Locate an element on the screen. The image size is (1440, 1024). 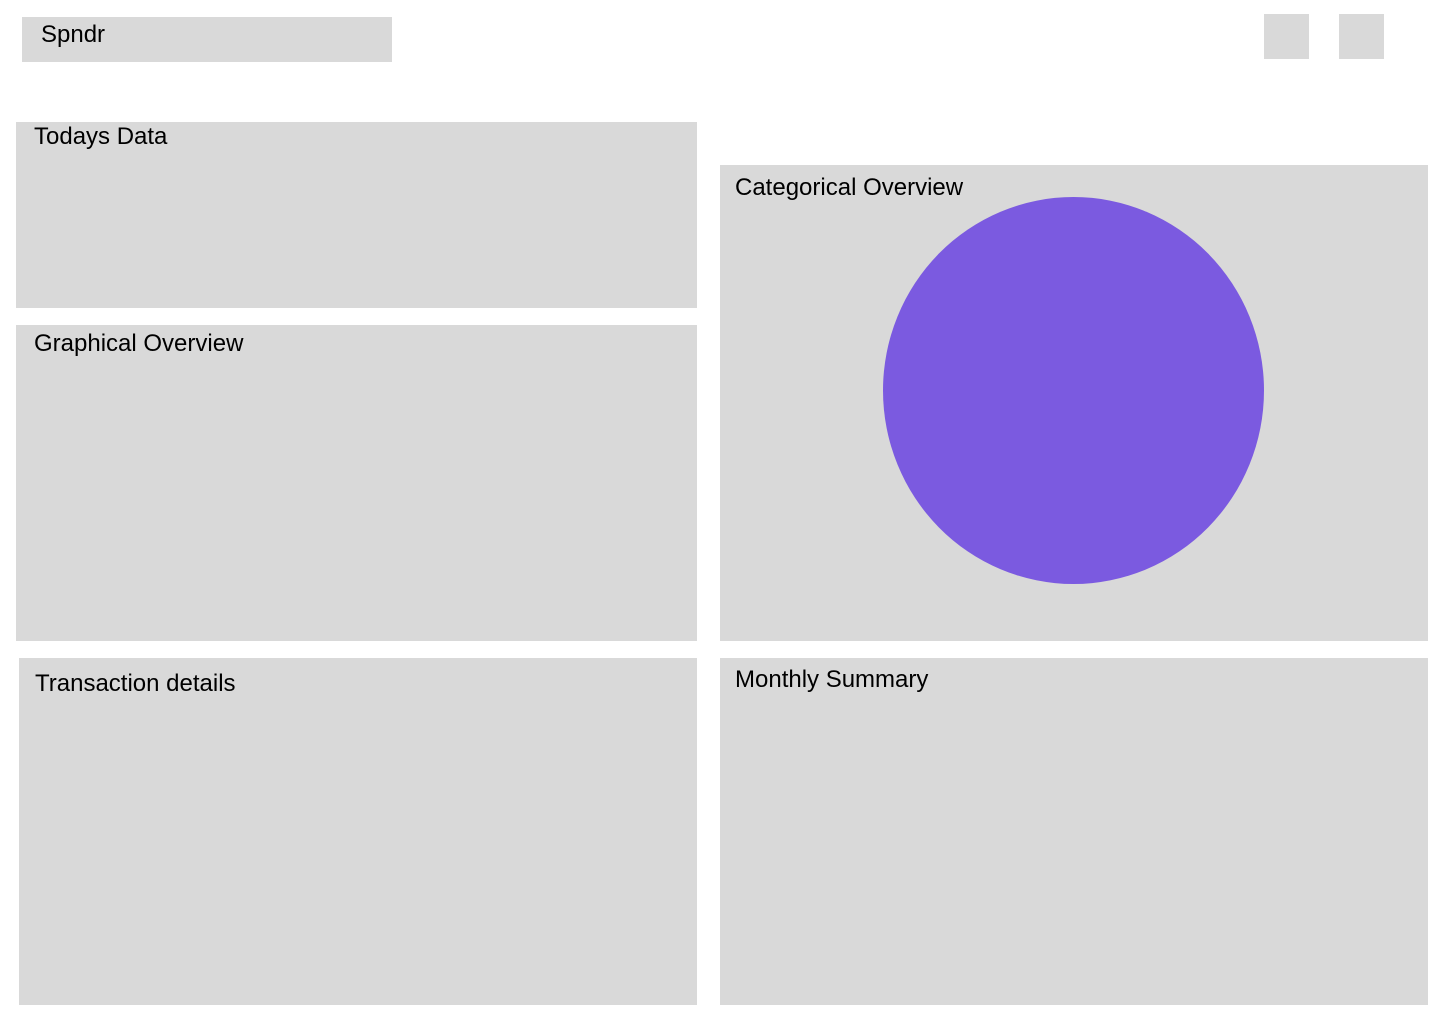
app-name: Spndr is located at coordinates (73, 34).